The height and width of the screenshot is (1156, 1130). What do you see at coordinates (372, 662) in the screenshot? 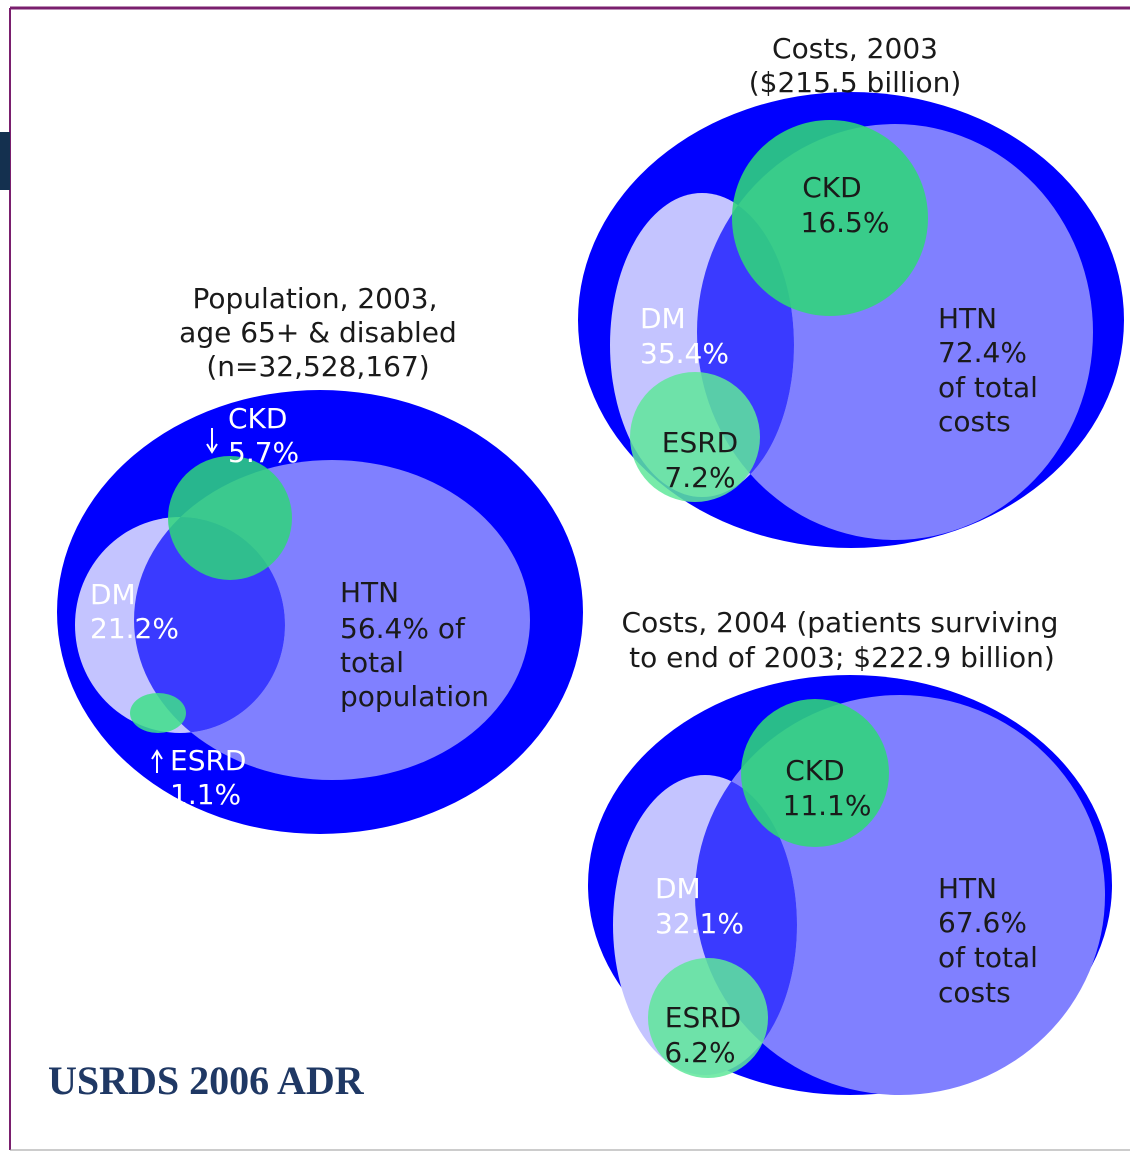
I see `label: total` at bounding box center [372, 662].